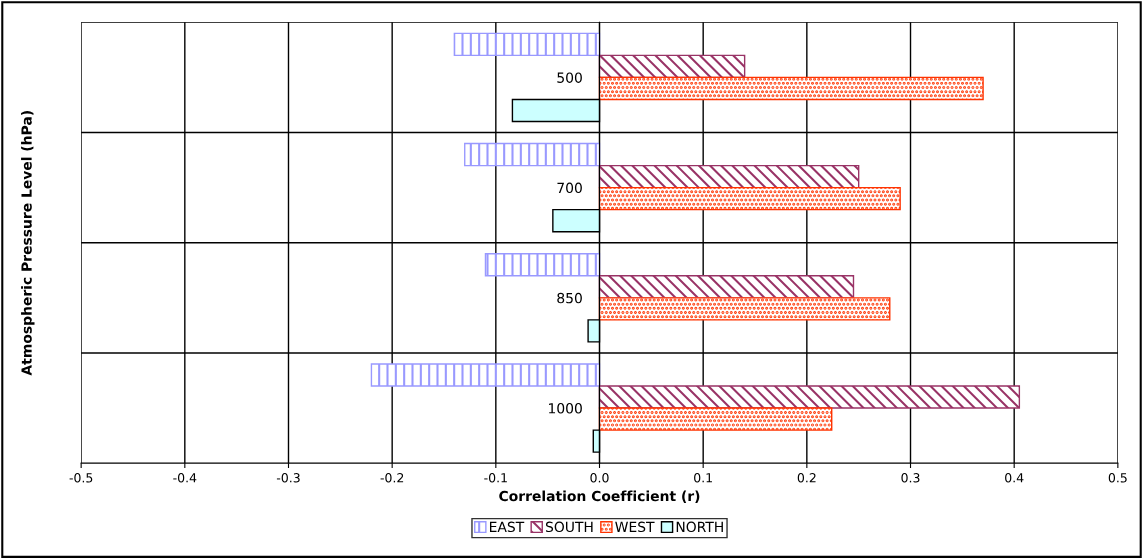 Image resolution: width=1143 pixels, height=558 pixels. I want to click on x-tick-label: -0.3, so click(288, 478).